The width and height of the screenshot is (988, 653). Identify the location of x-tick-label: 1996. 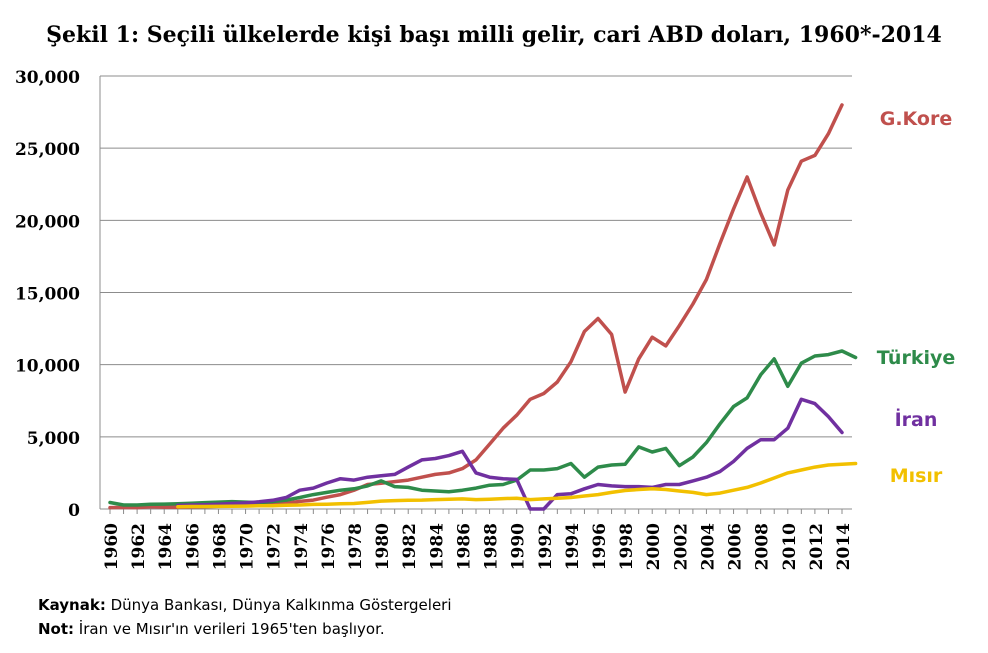
(600, 546).